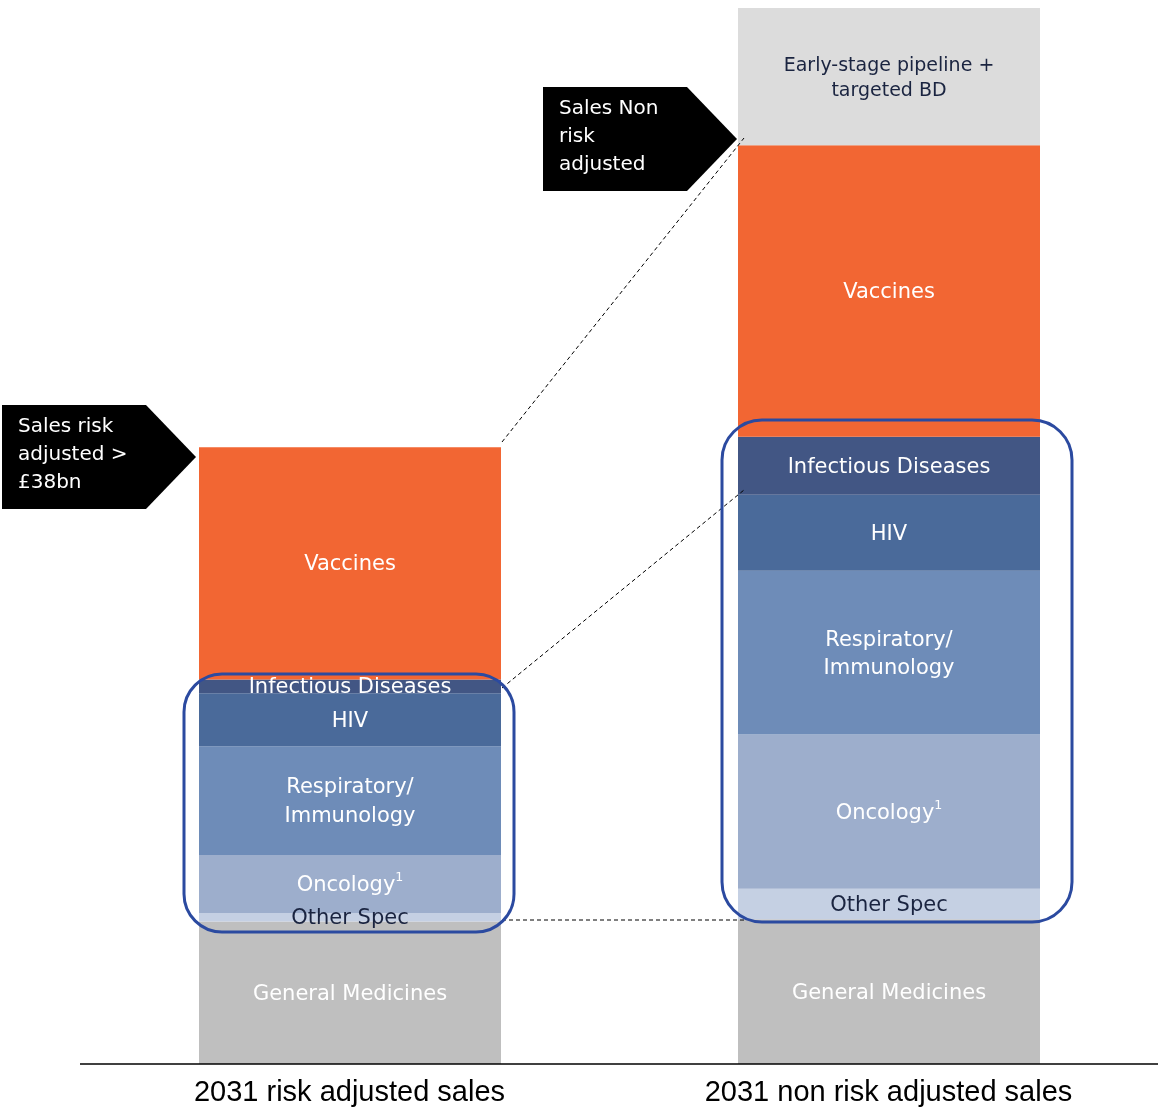  Describe the element at coordinates (350, 686) in the screenshot. I see `series-label: Infectious Diseases` at that location.